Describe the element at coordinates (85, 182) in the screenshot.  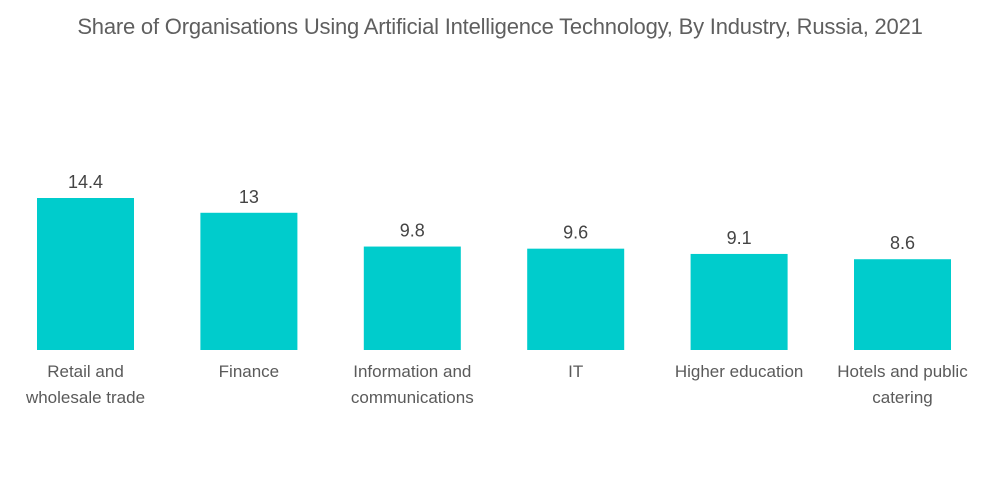
I see `data-label-0: 14.4` at that location.